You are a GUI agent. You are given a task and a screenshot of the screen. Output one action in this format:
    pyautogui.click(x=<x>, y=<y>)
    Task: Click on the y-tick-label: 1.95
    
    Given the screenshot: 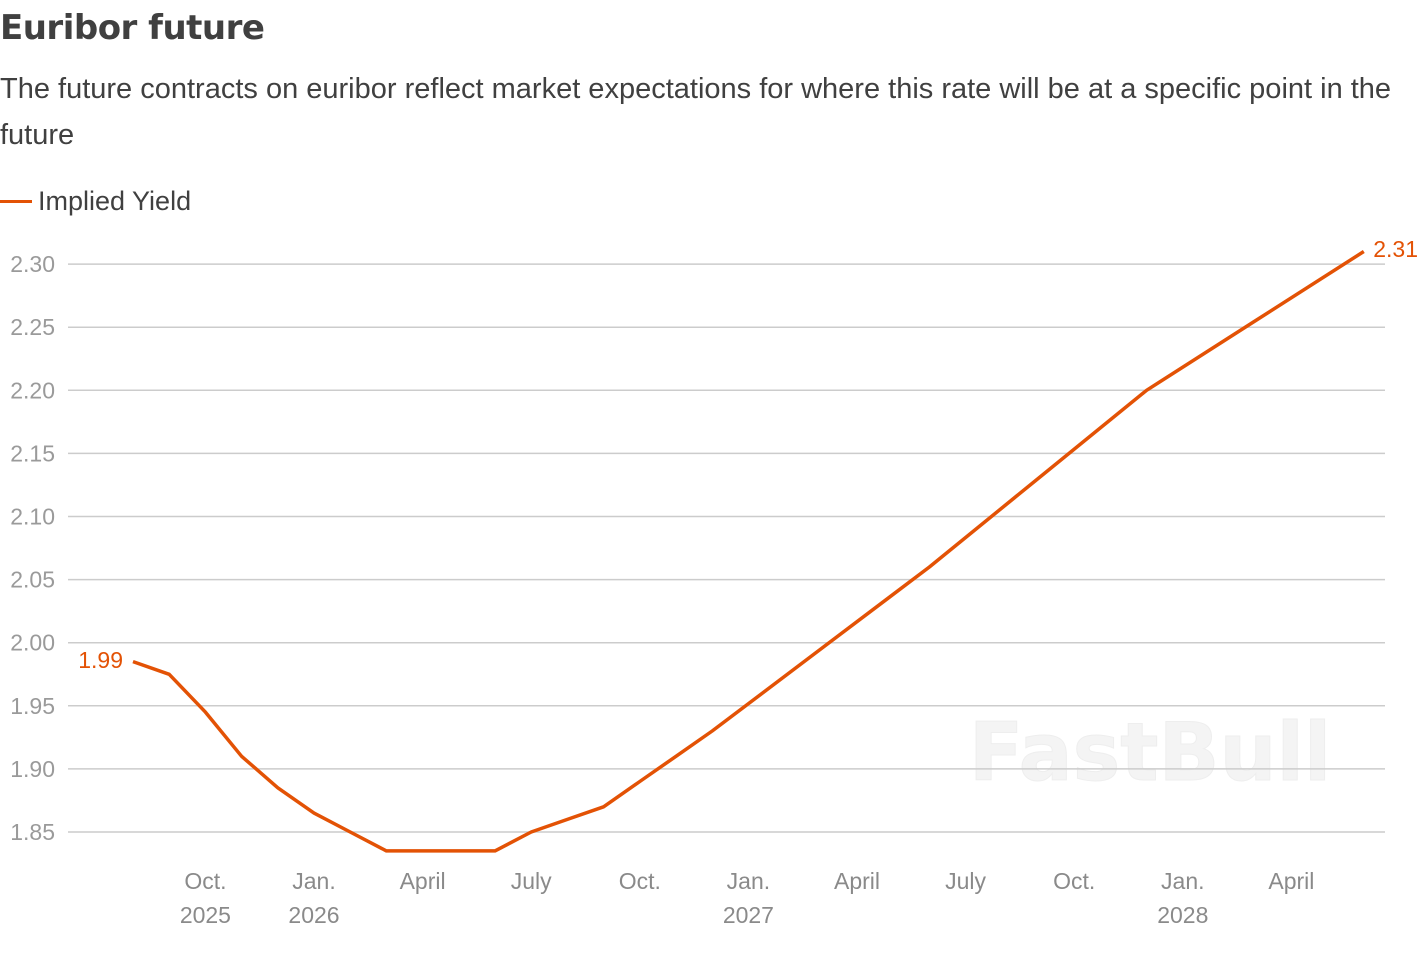 What is the action you would take?
    pyautogui.click(x=32, y=706)
    